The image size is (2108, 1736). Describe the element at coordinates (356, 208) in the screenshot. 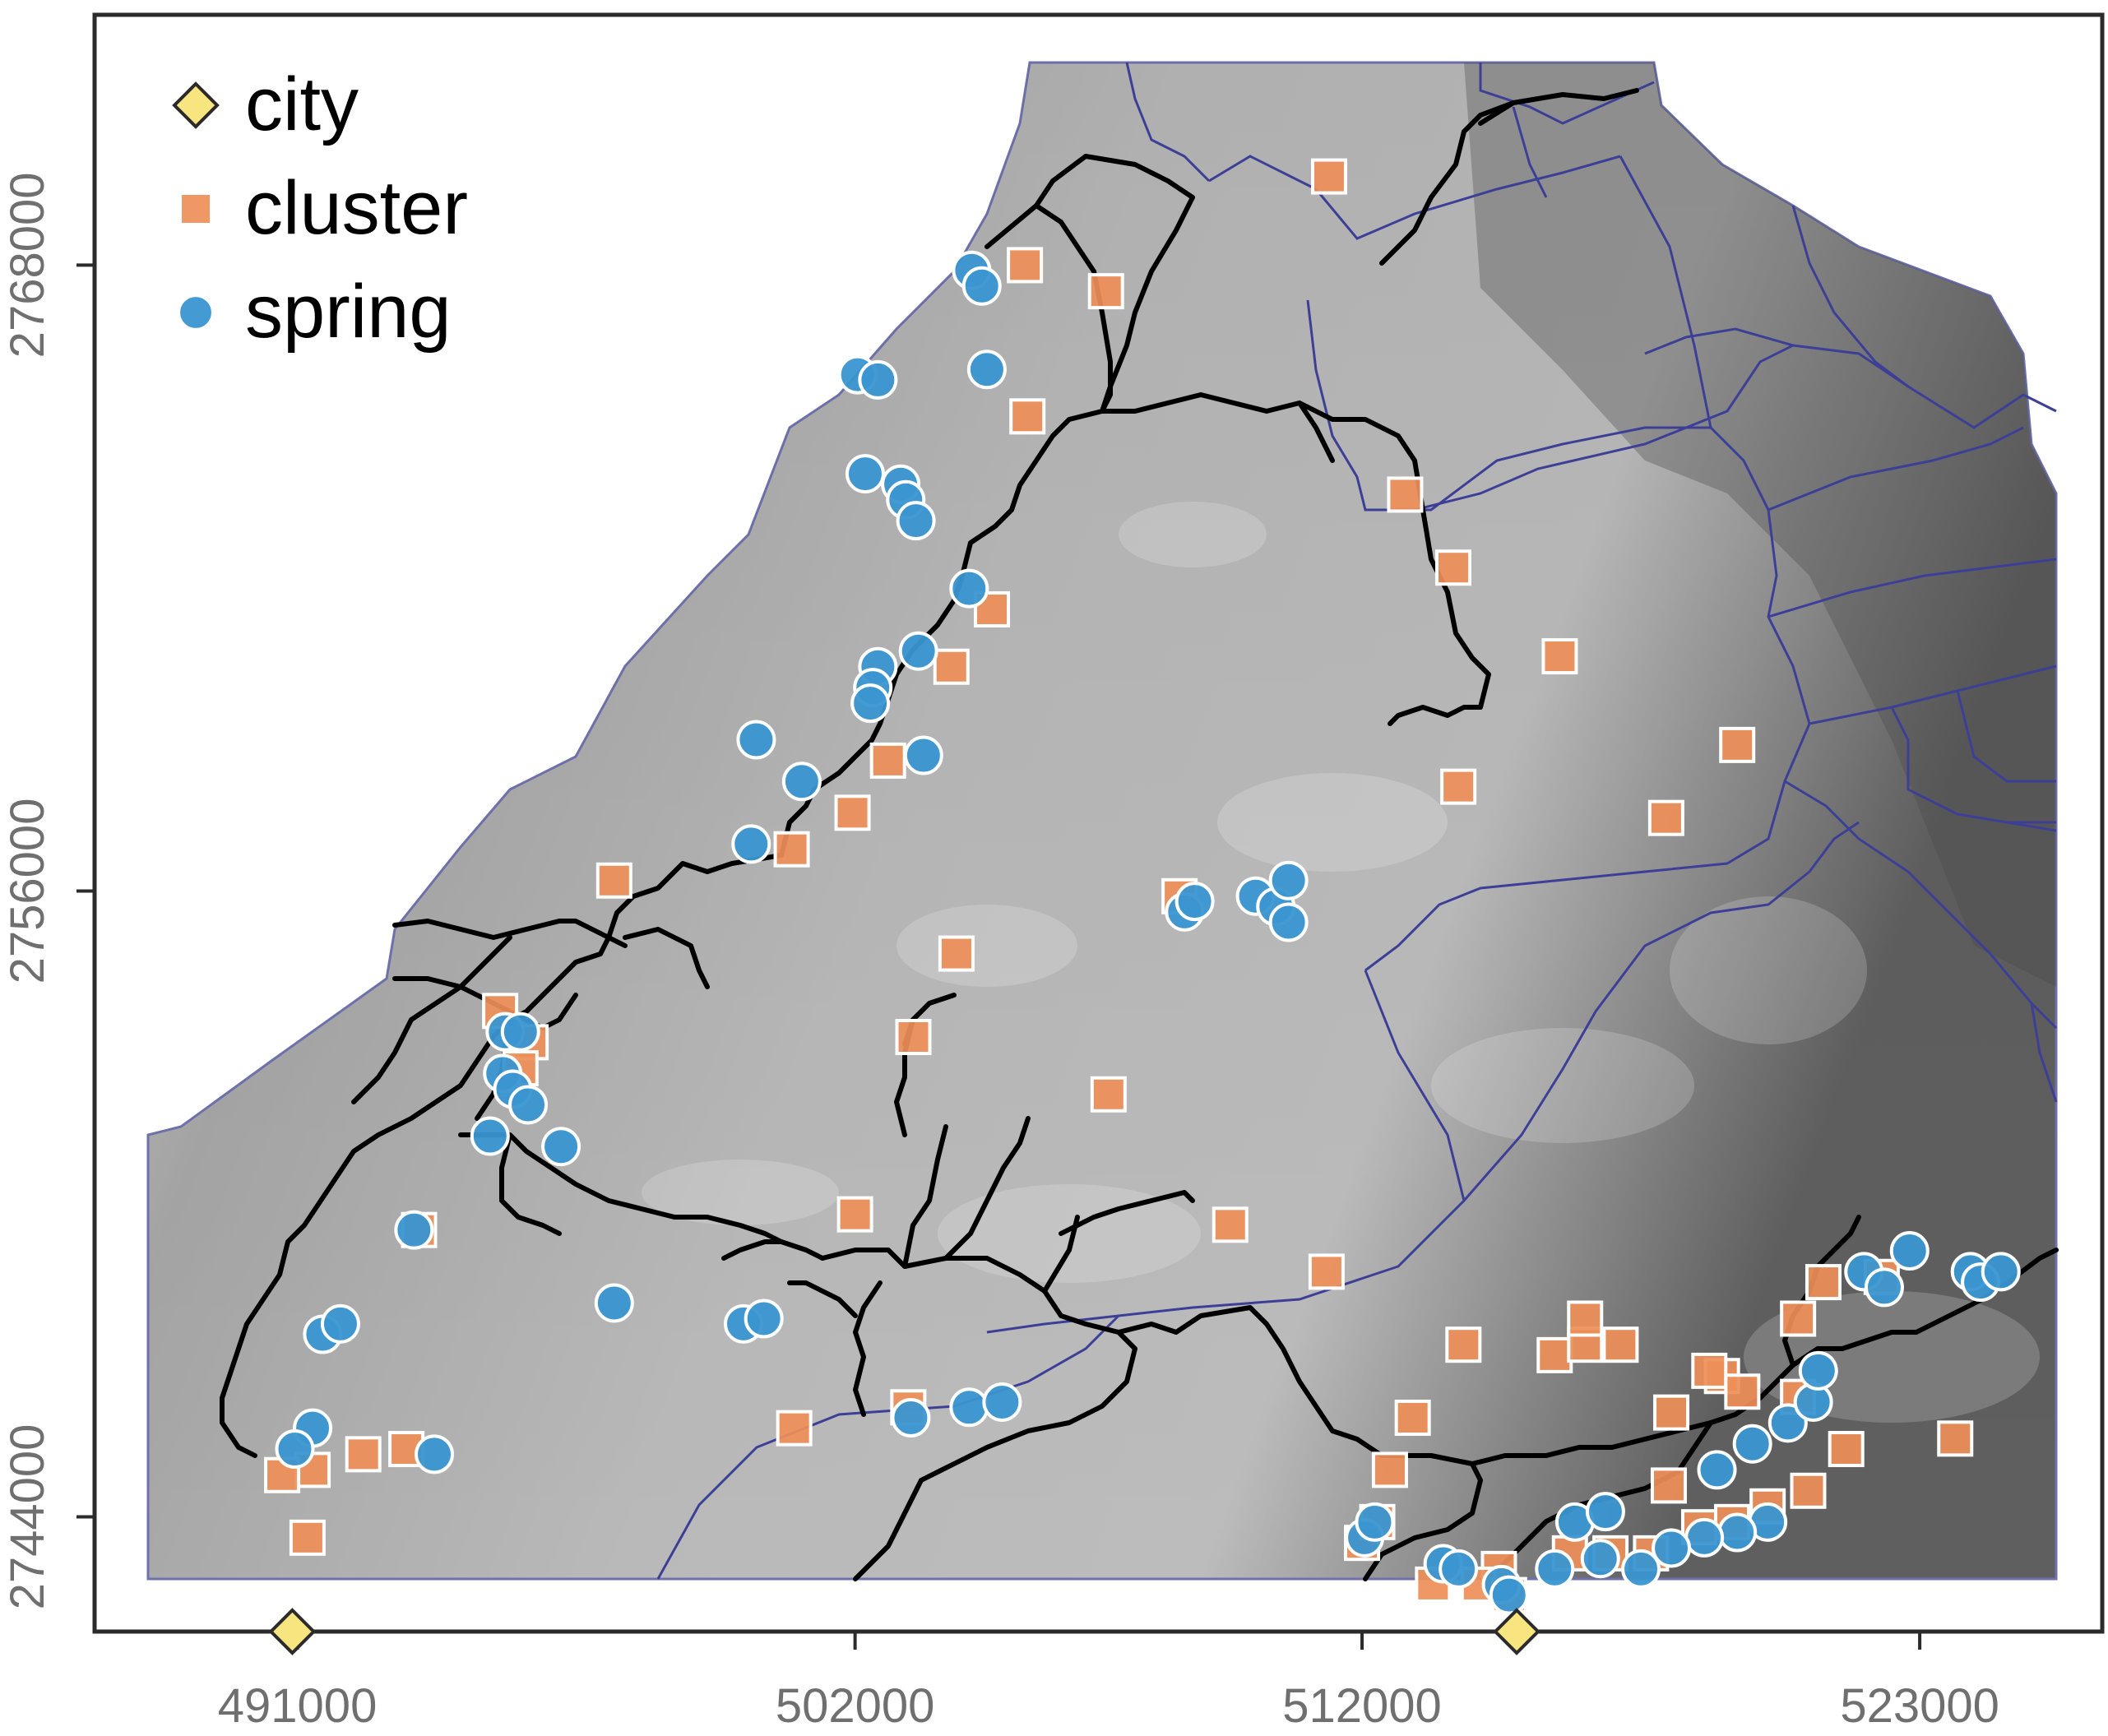

I see `legend-label-cluster: cluster` at that location.